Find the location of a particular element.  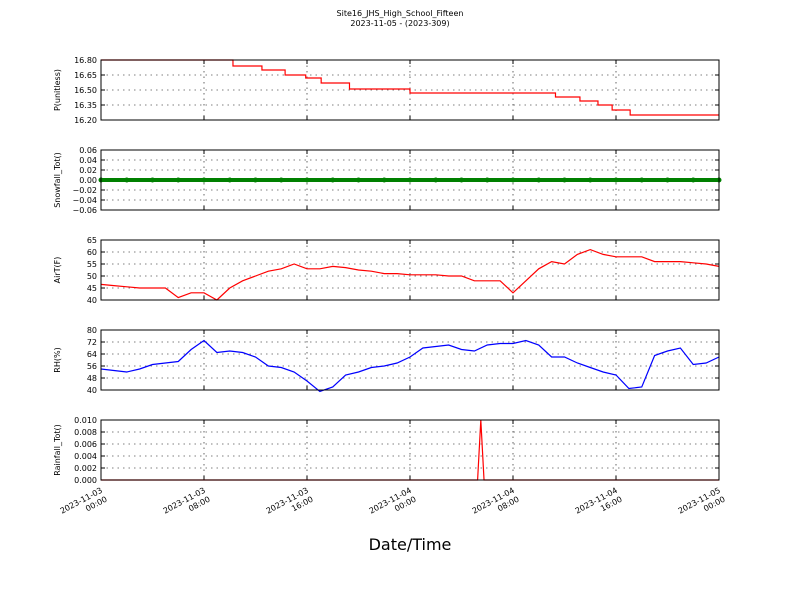

y-tick-label: 0.002 is located at coordinates (85, 468).